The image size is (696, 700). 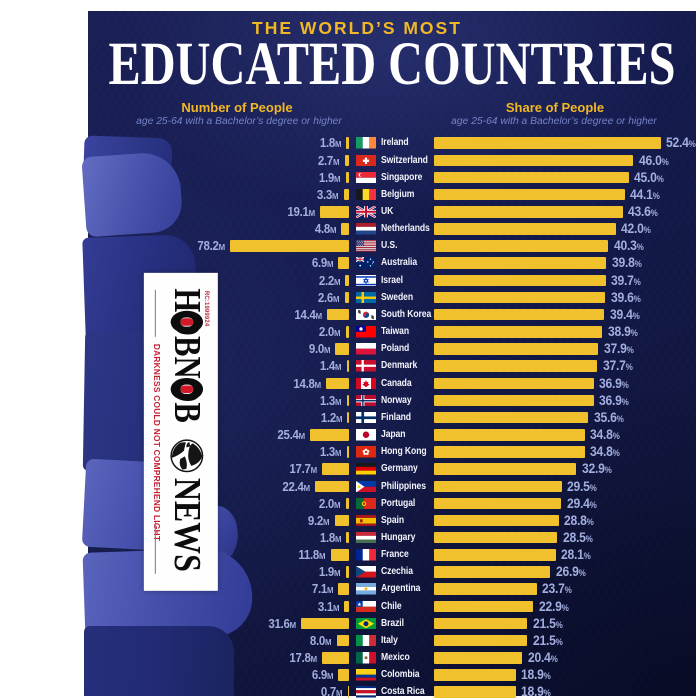 What do you see at coordinates (187, 525) in the screenshot?
I see `svg-text: NEWS` at bounding box center [187, 525].